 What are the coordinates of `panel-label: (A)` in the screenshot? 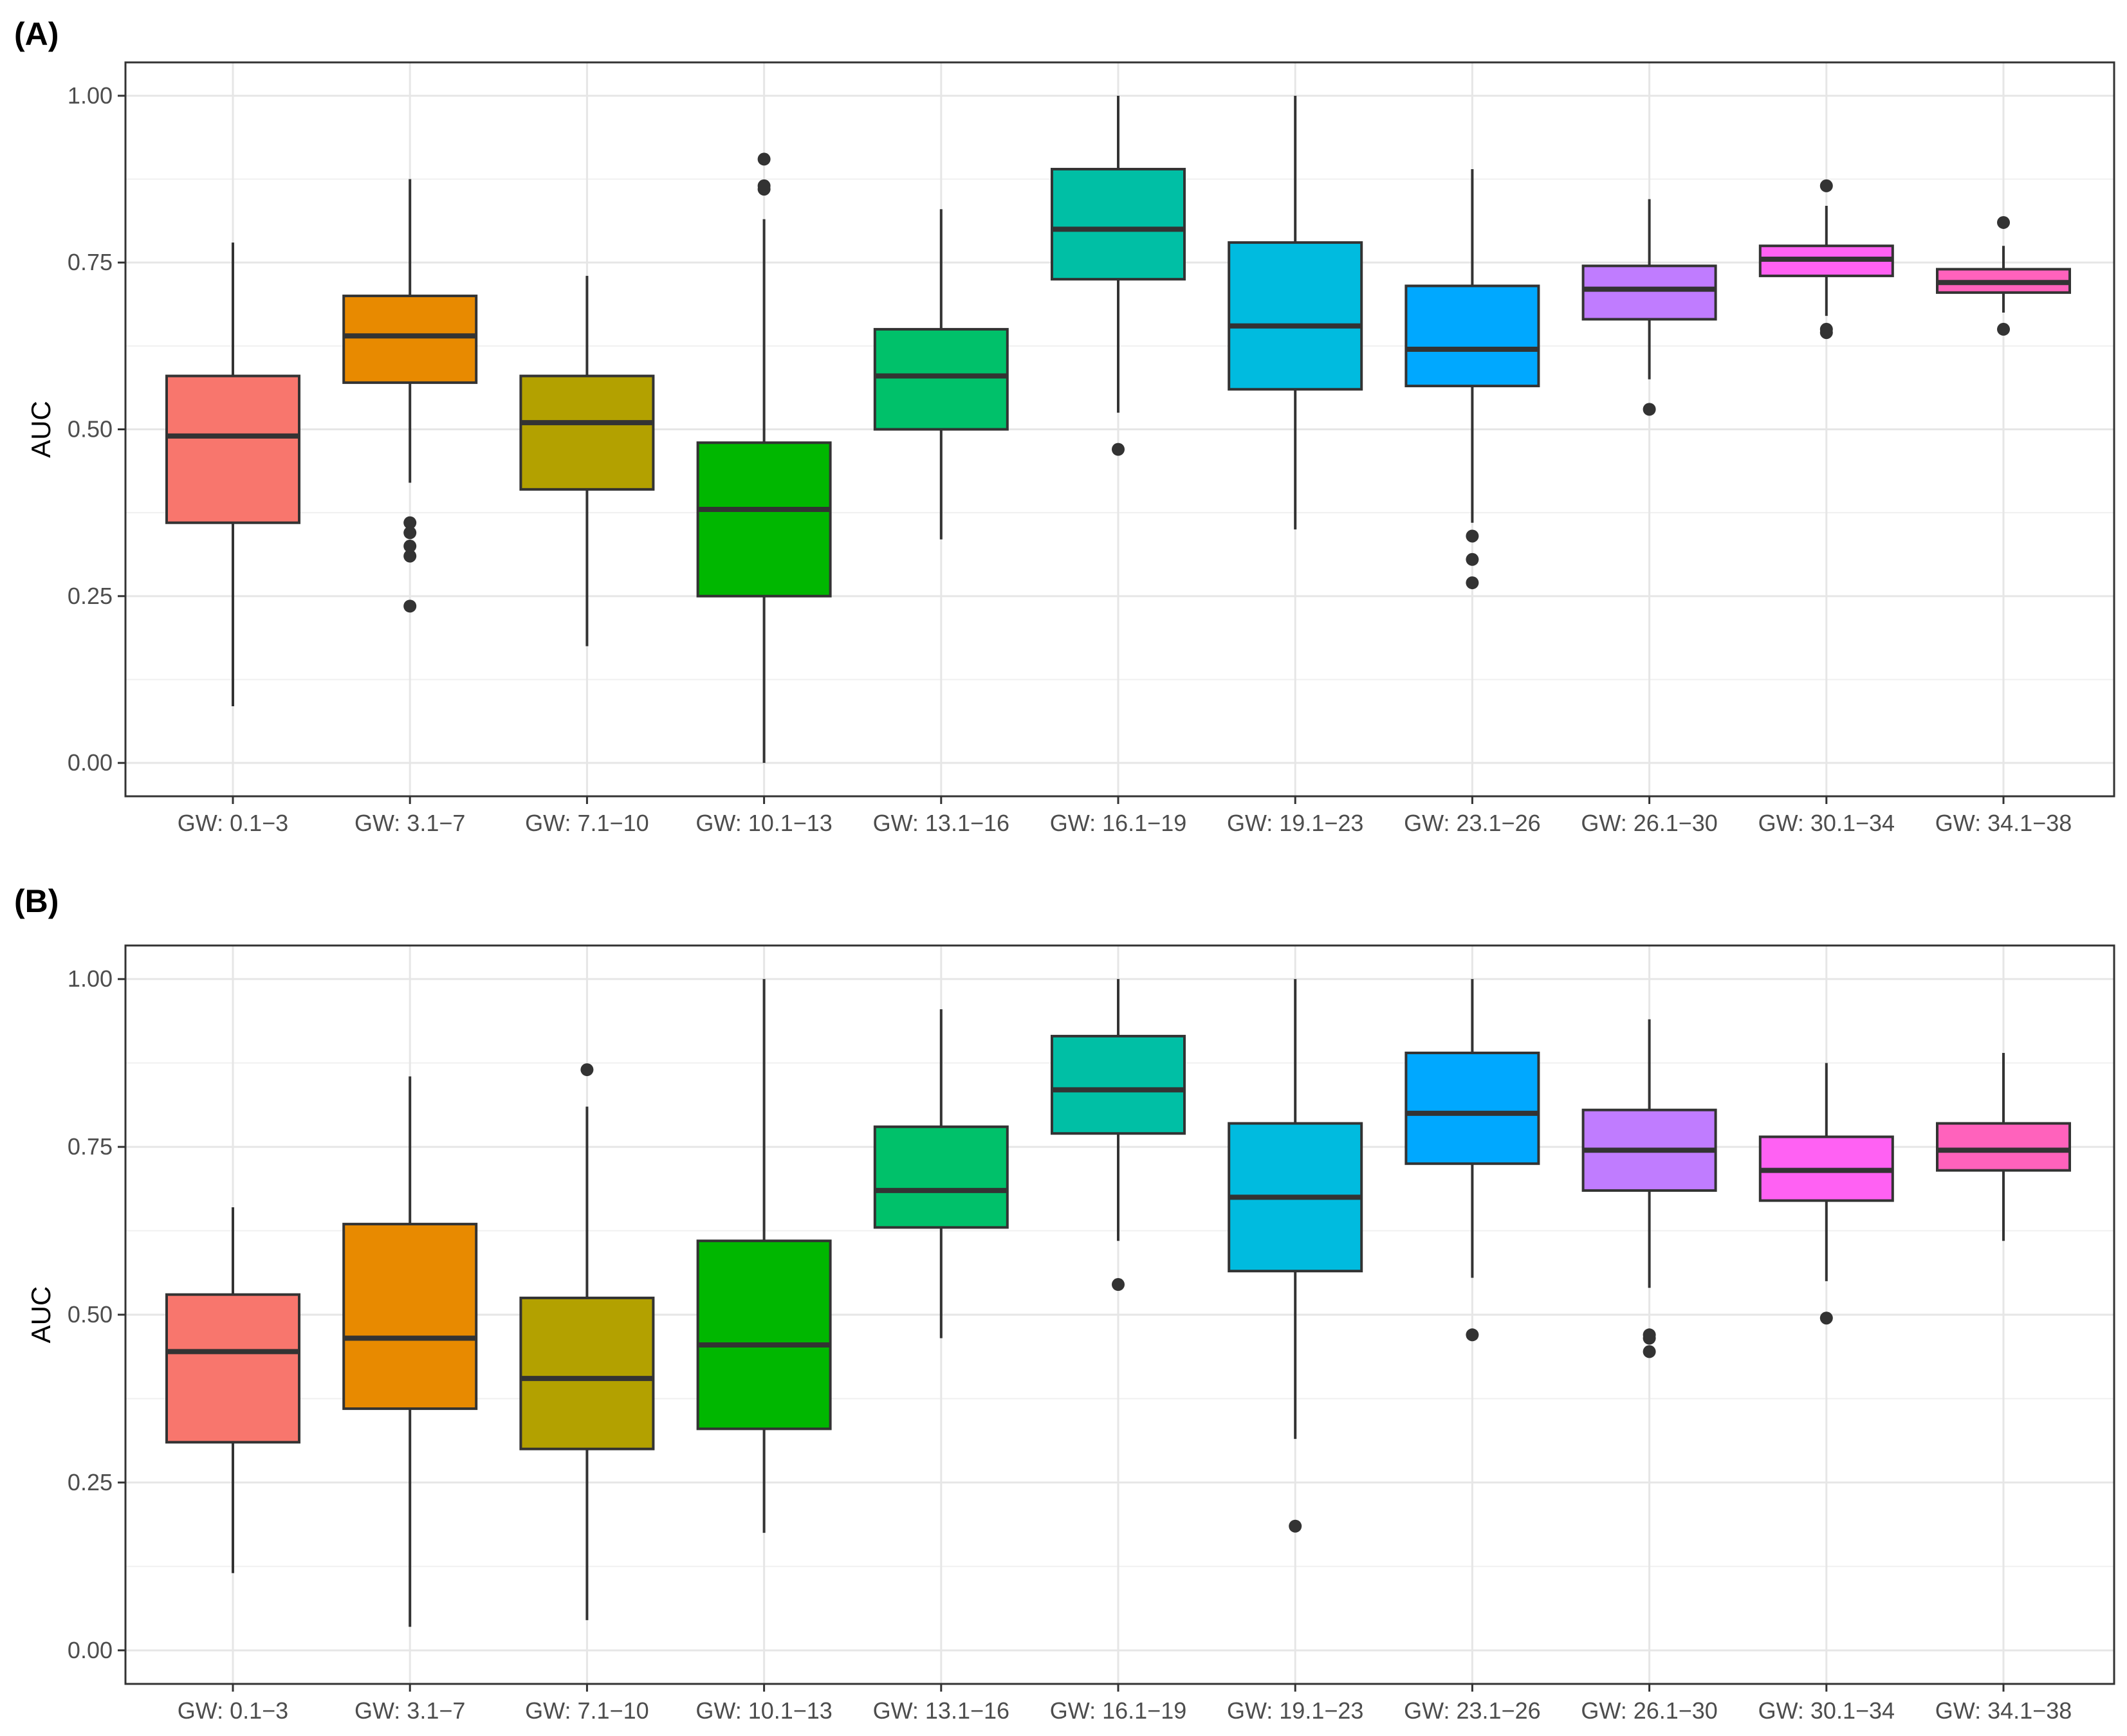 It's located at (36, 34).